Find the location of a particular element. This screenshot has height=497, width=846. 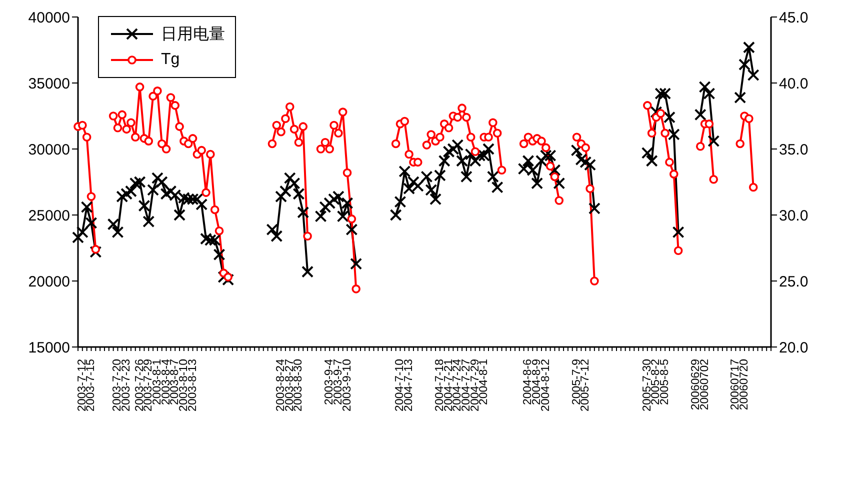

y-tick-label: 20000 is located at coordinates (49, 281).